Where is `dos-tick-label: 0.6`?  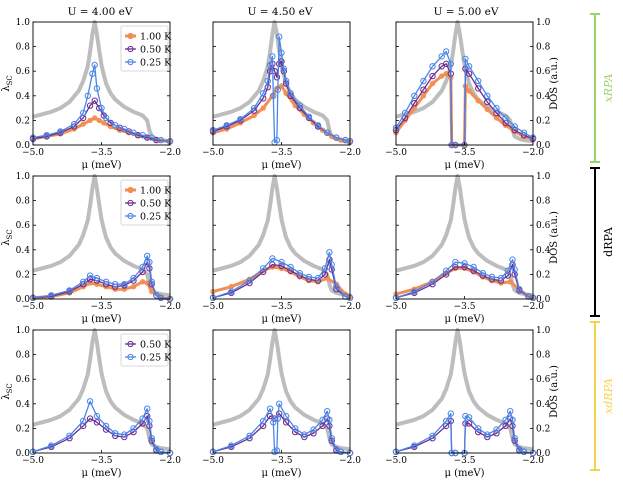
dos-tick-label: 0.6 is located at coordinates (543, 380).